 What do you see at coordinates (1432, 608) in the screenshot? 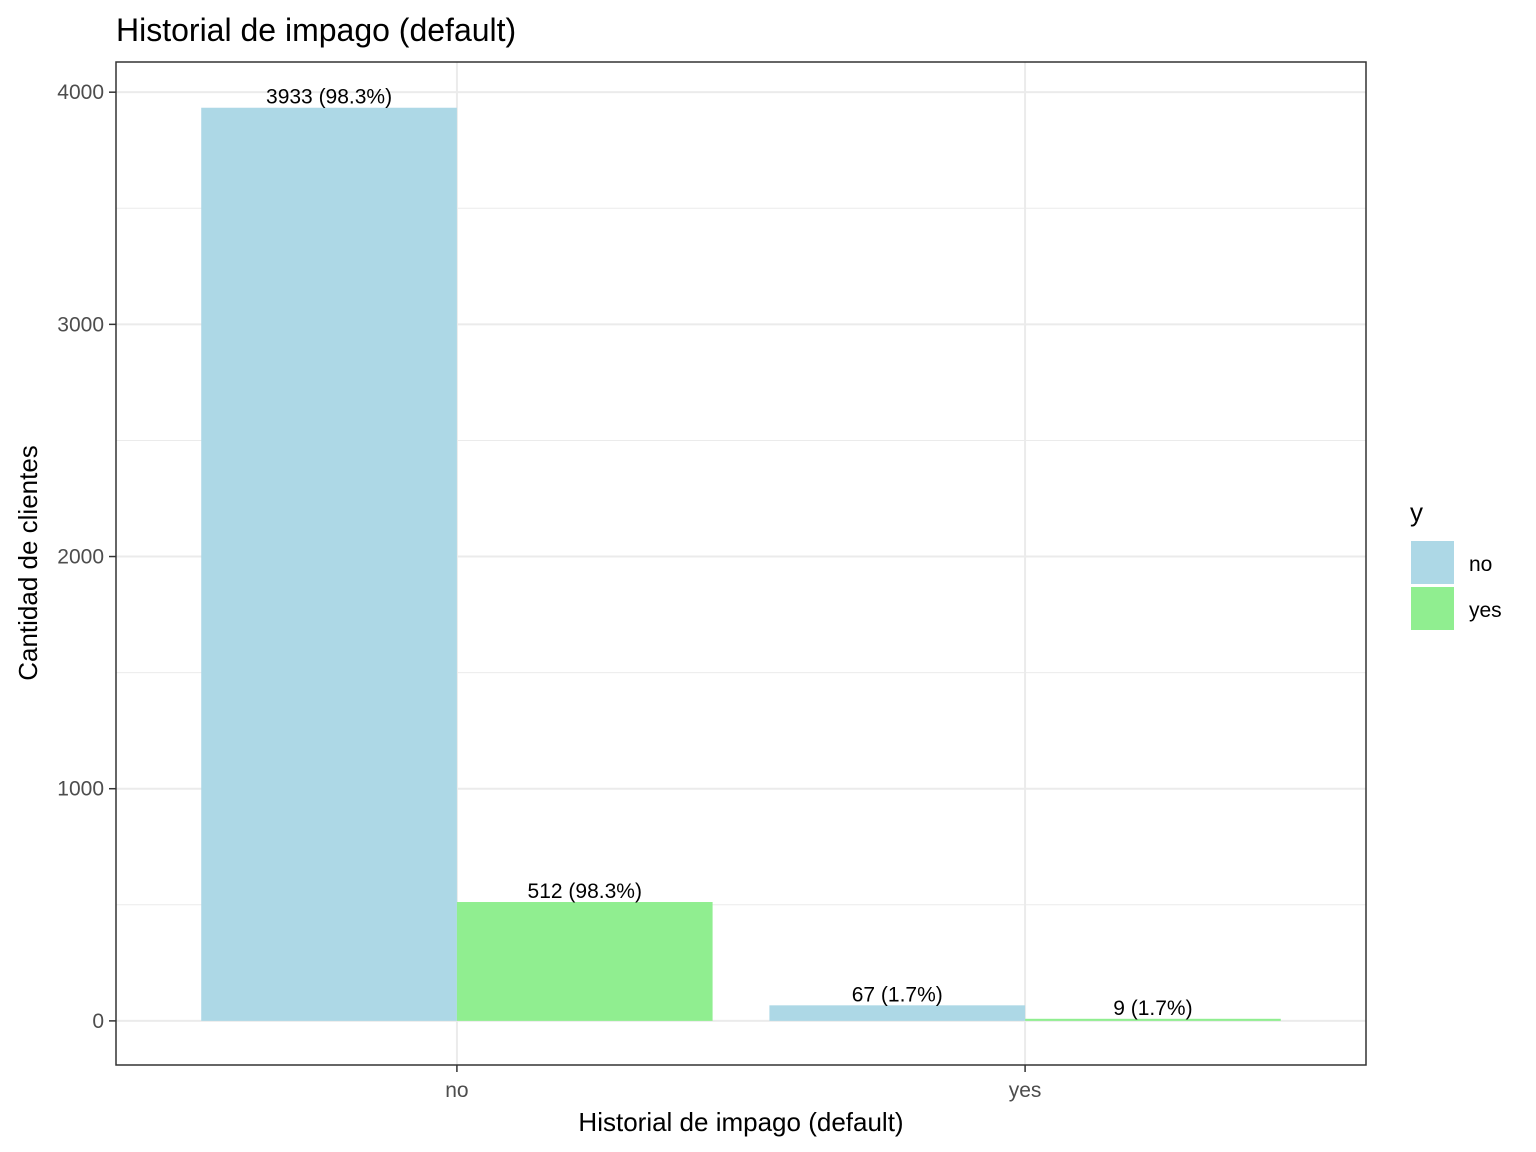
I see `legend-key-yes` at bounding box center [1432, 608].